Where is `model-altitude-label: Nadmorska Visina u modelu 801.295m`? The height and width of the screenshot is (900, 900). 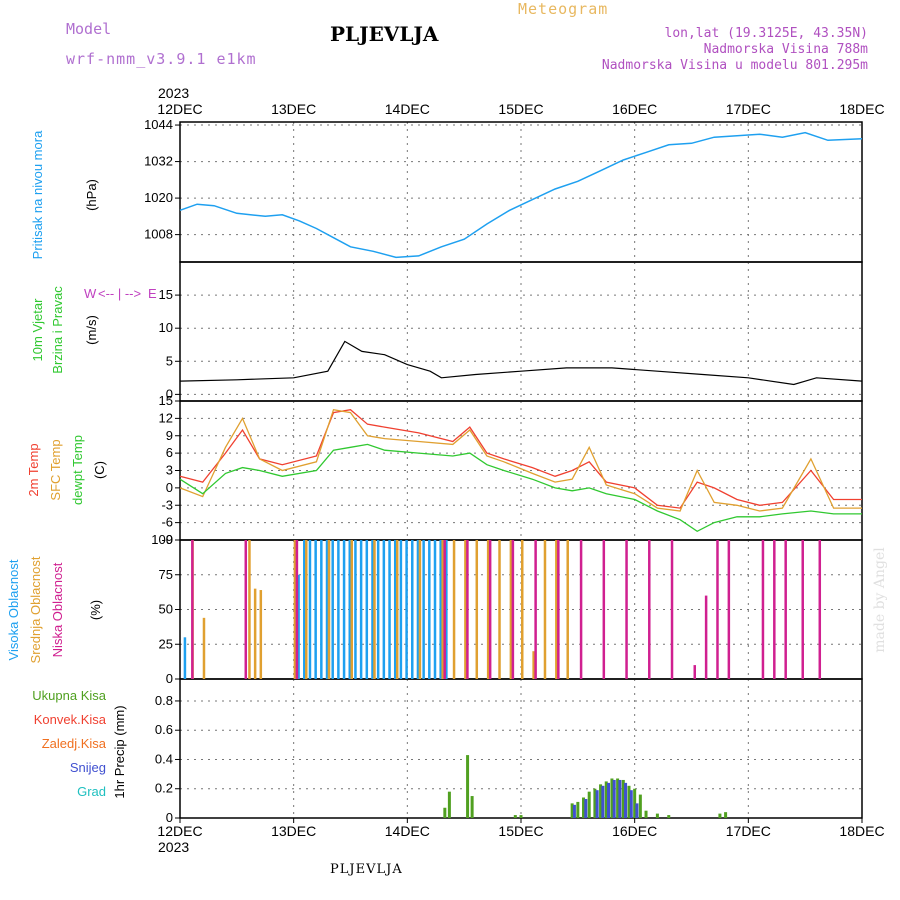
model-altitude-label: Nadmorska Visina u modelu 801.295m is located at coordinates (734, 65).